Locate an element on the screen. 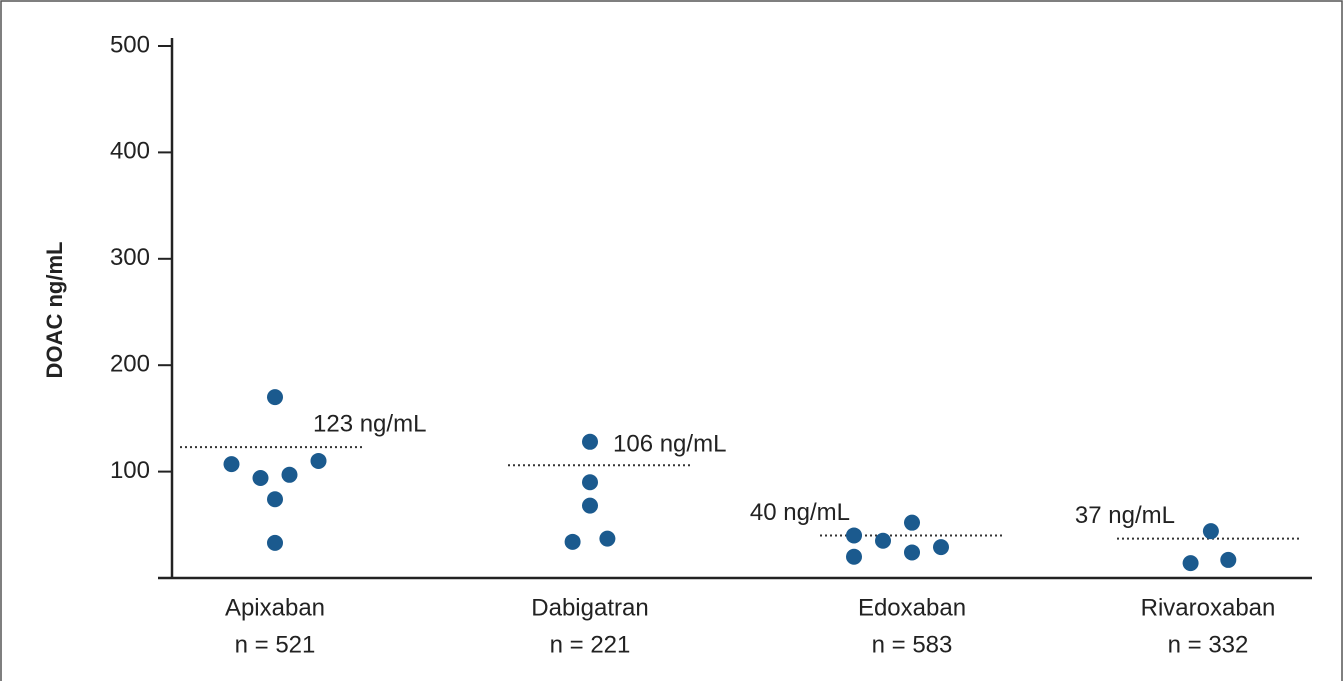 The height and width of the screenshot is (681, 1344). y-tick-label: 500 is located at coordinates (130, 44).